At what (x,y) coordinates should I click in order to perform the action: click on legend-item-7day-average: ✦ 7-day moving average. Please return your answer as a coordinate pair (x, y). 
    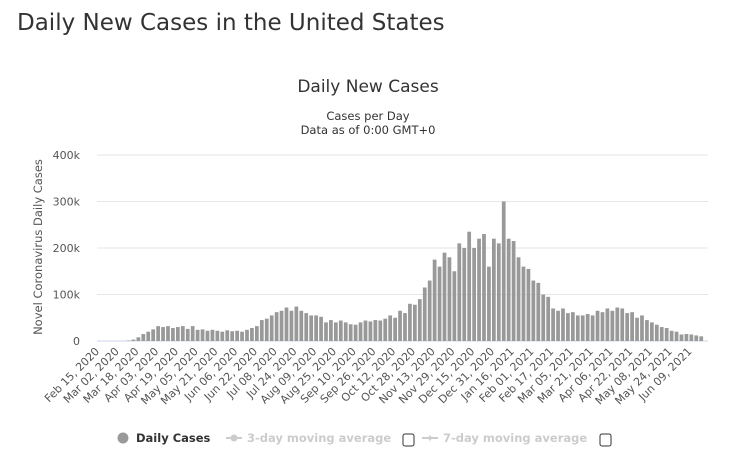
    Looking at the image, I should click on (517, 439).